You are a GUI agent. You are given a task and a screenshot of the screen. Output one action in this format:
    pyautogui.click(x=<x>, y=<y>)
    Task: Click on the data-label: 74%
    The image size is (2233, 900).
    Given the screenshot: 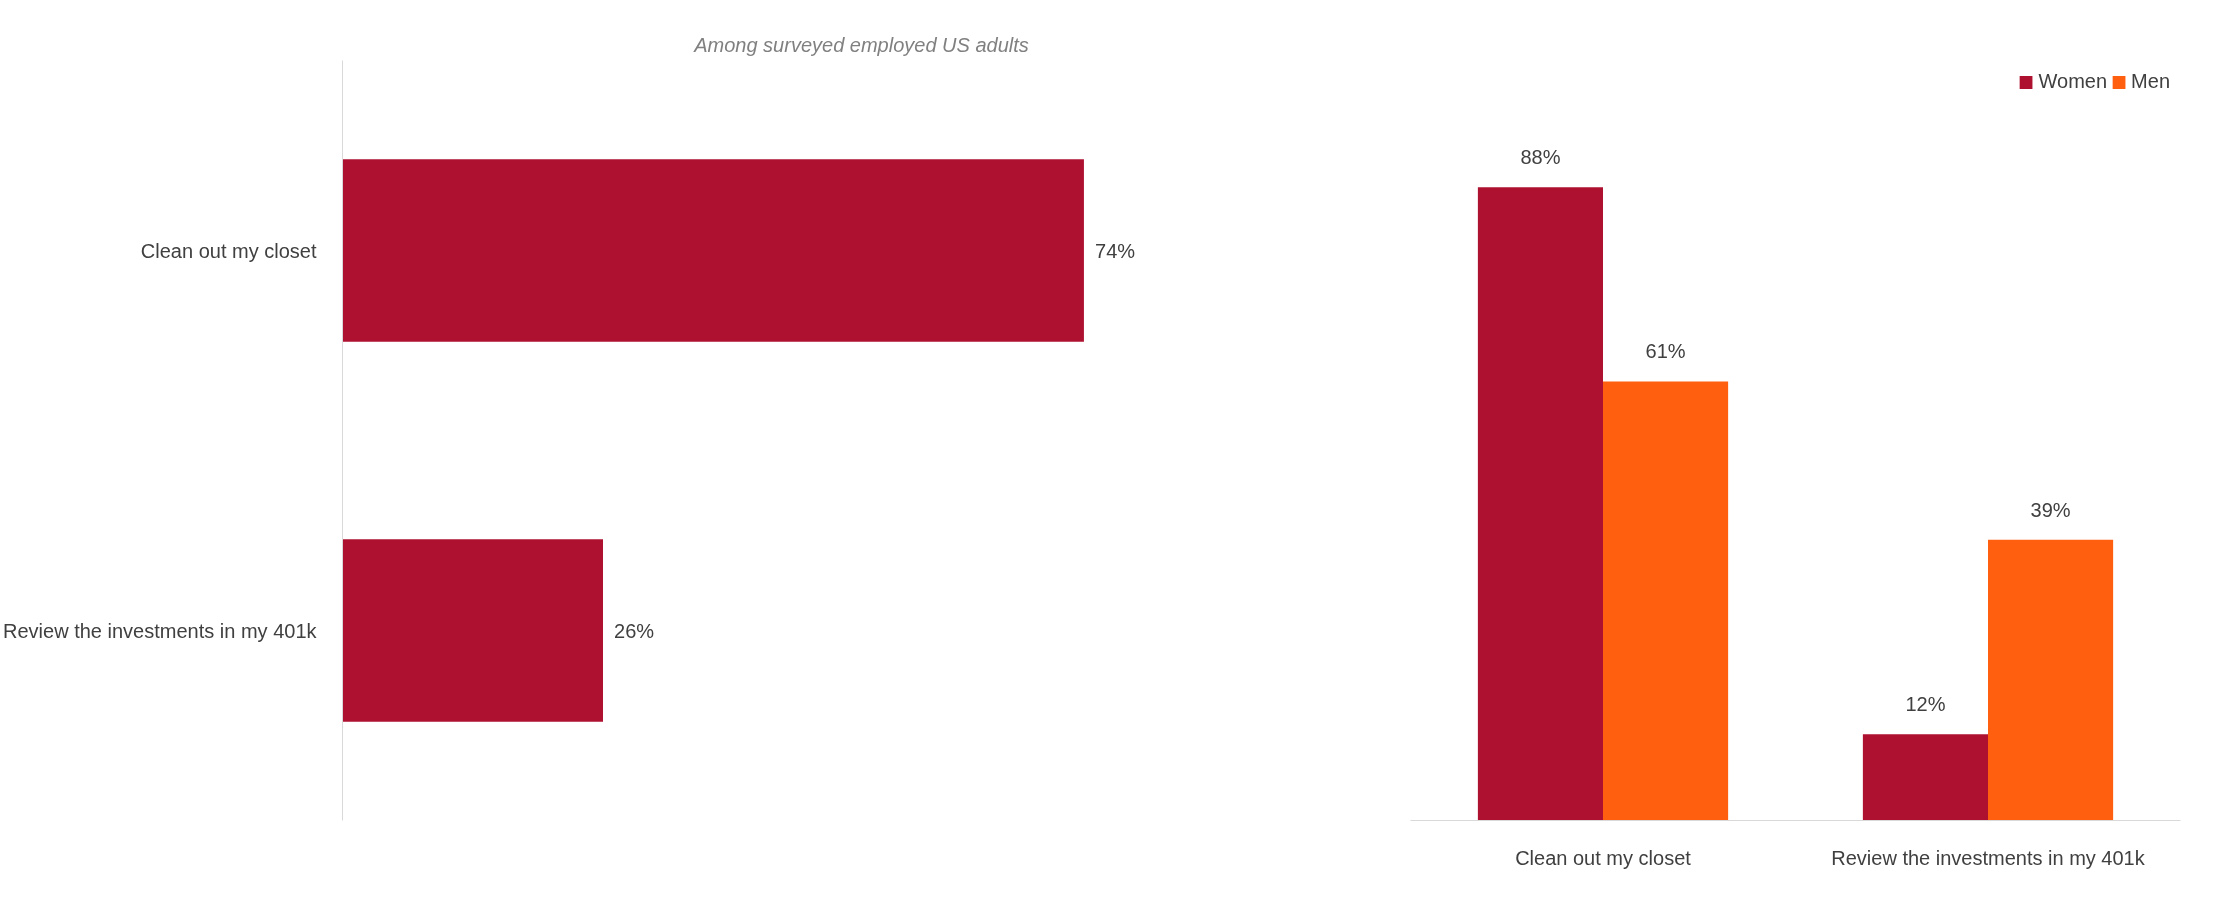 What is the action you would take?
    pyautogui.click(x=1115, y=250)
    